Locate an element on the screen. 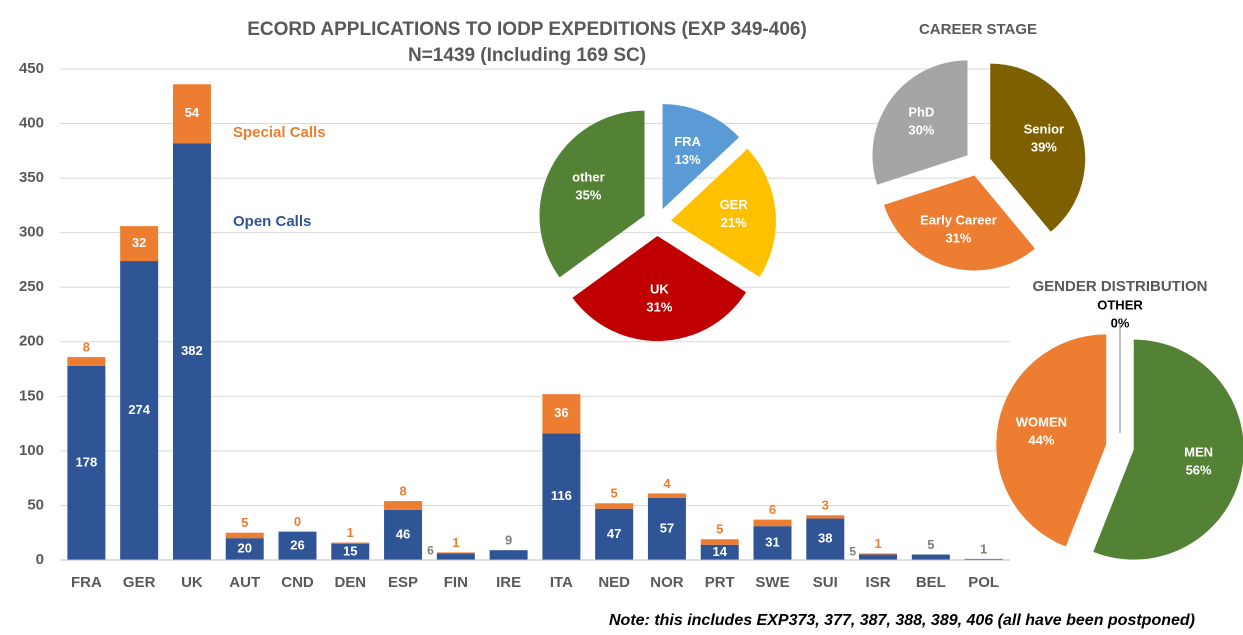 The image size is (1243, 635). data-label: 26 is located at coordinates (297, 544).